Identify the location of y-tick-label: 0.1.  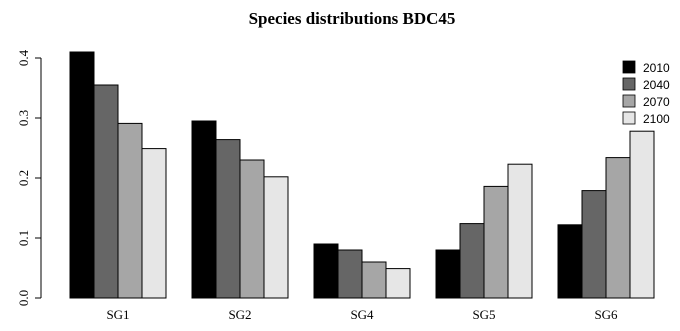
(23, 238).